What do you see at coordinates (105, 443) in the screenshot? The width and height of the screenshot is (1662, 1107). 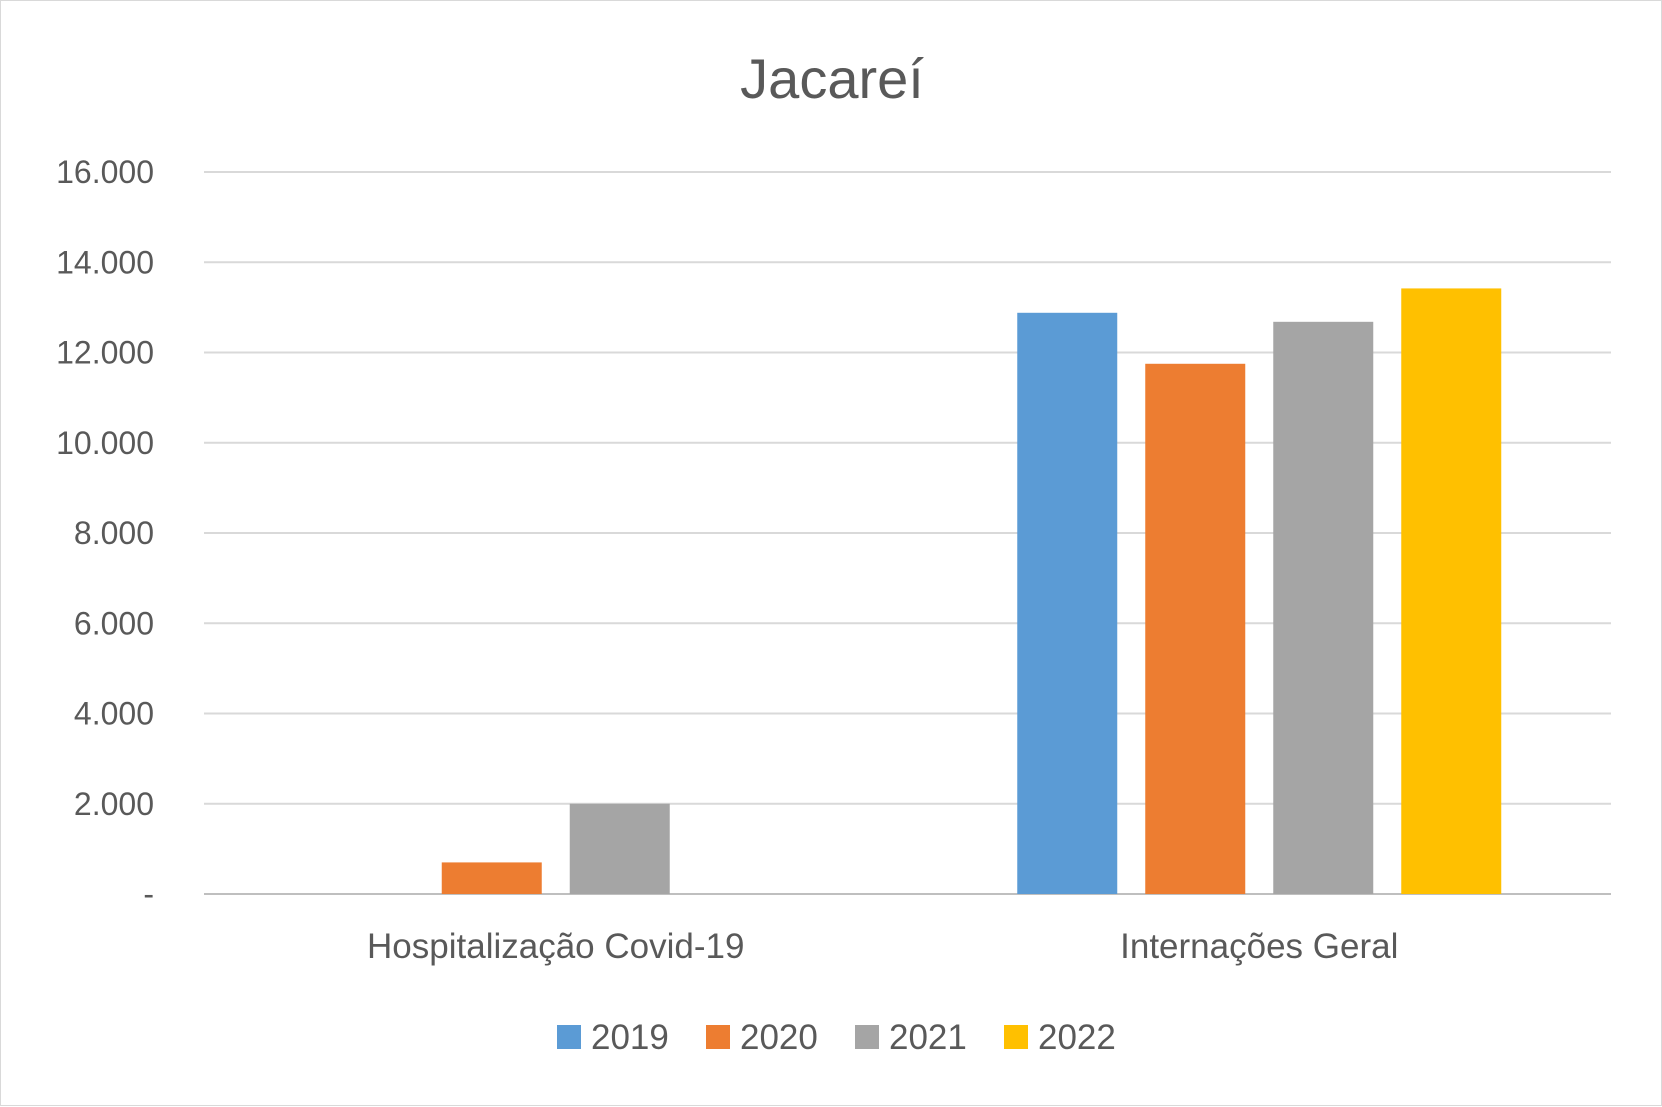 I see `y-tick-label: 10.000` at bounding box center [105, 443].